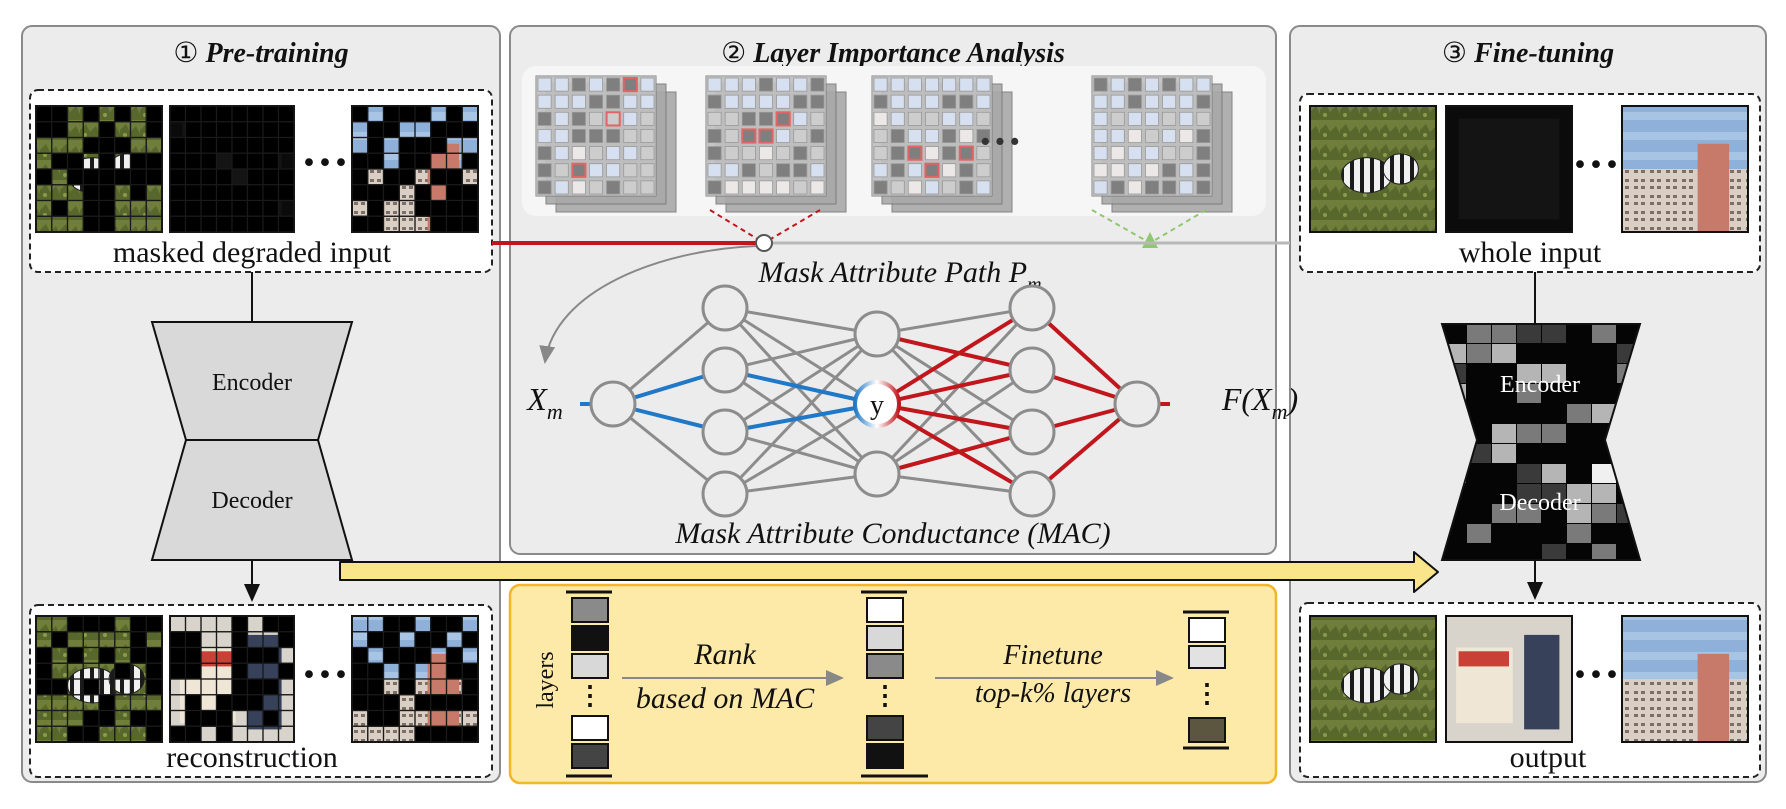 This screenshot has width=1786, height=809. What do you see at coordinates (590, 638) in the screenshot?
I see `layer-block` at bounding box center [590, 638].